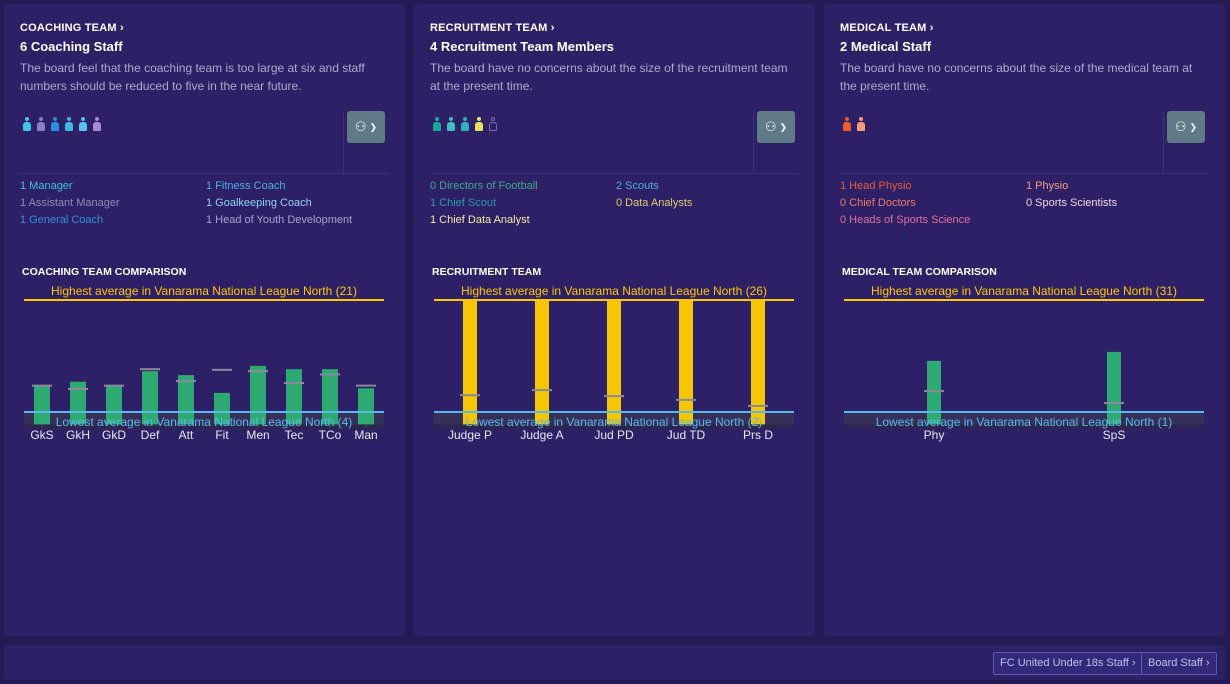 Image resolution: width=1230 pixels, height=684 pixels. I want to click on team-link: COACHING TEAM ›, so click(72, 28).